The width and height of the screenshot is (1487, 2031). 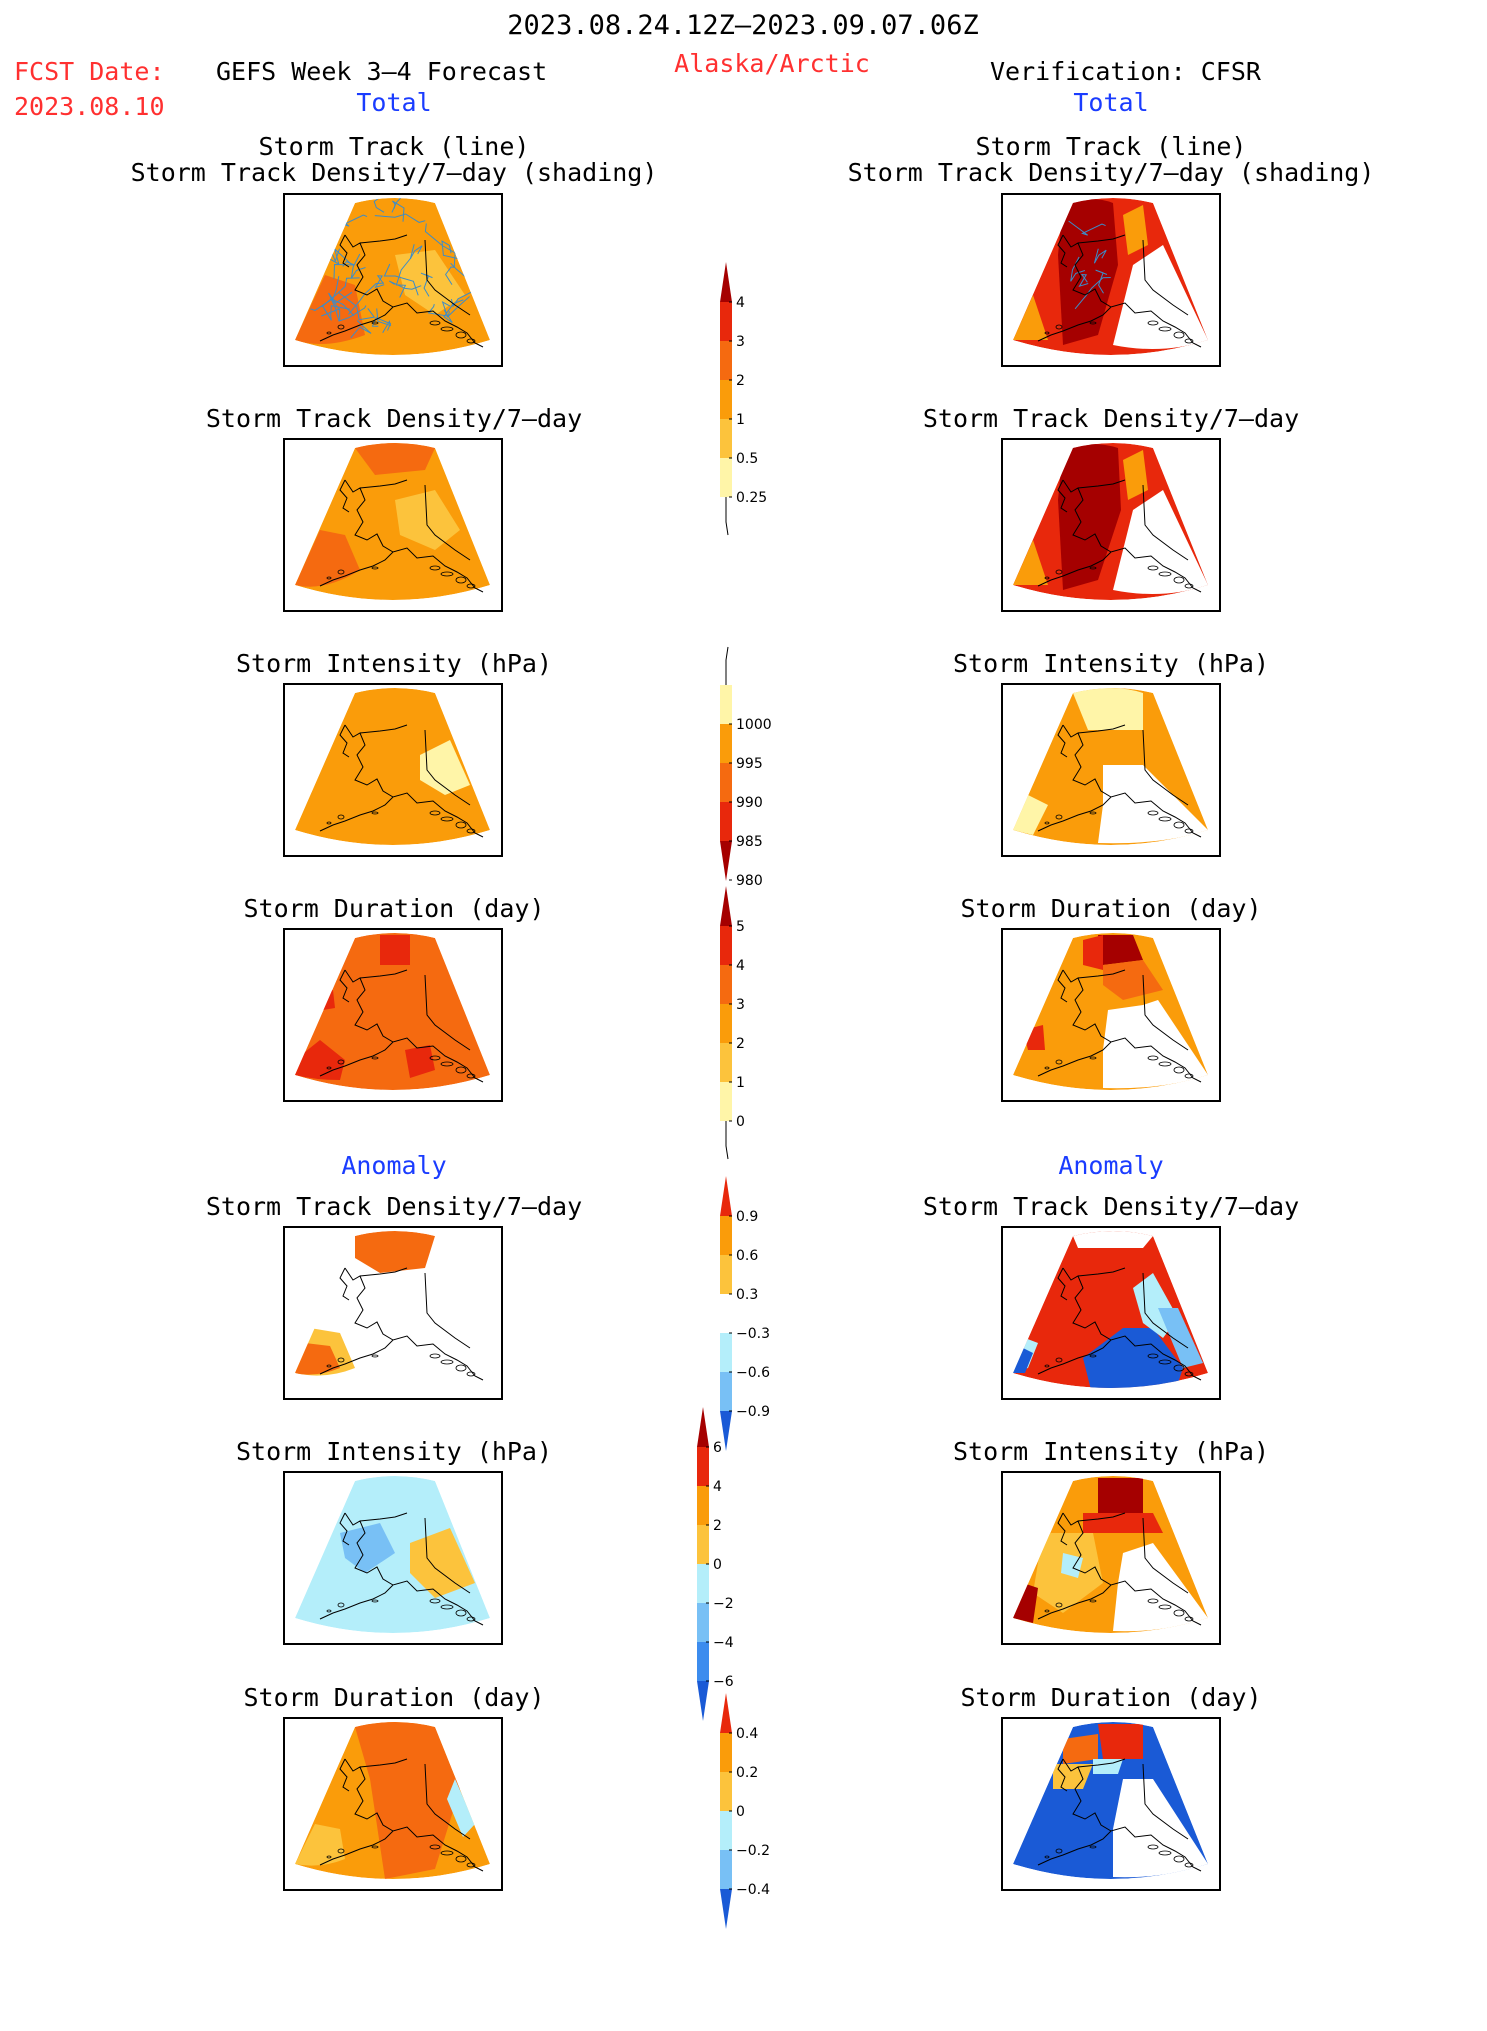 I want to click on colorbar-tick-label: 0.2, so click(x=747, y=1773).